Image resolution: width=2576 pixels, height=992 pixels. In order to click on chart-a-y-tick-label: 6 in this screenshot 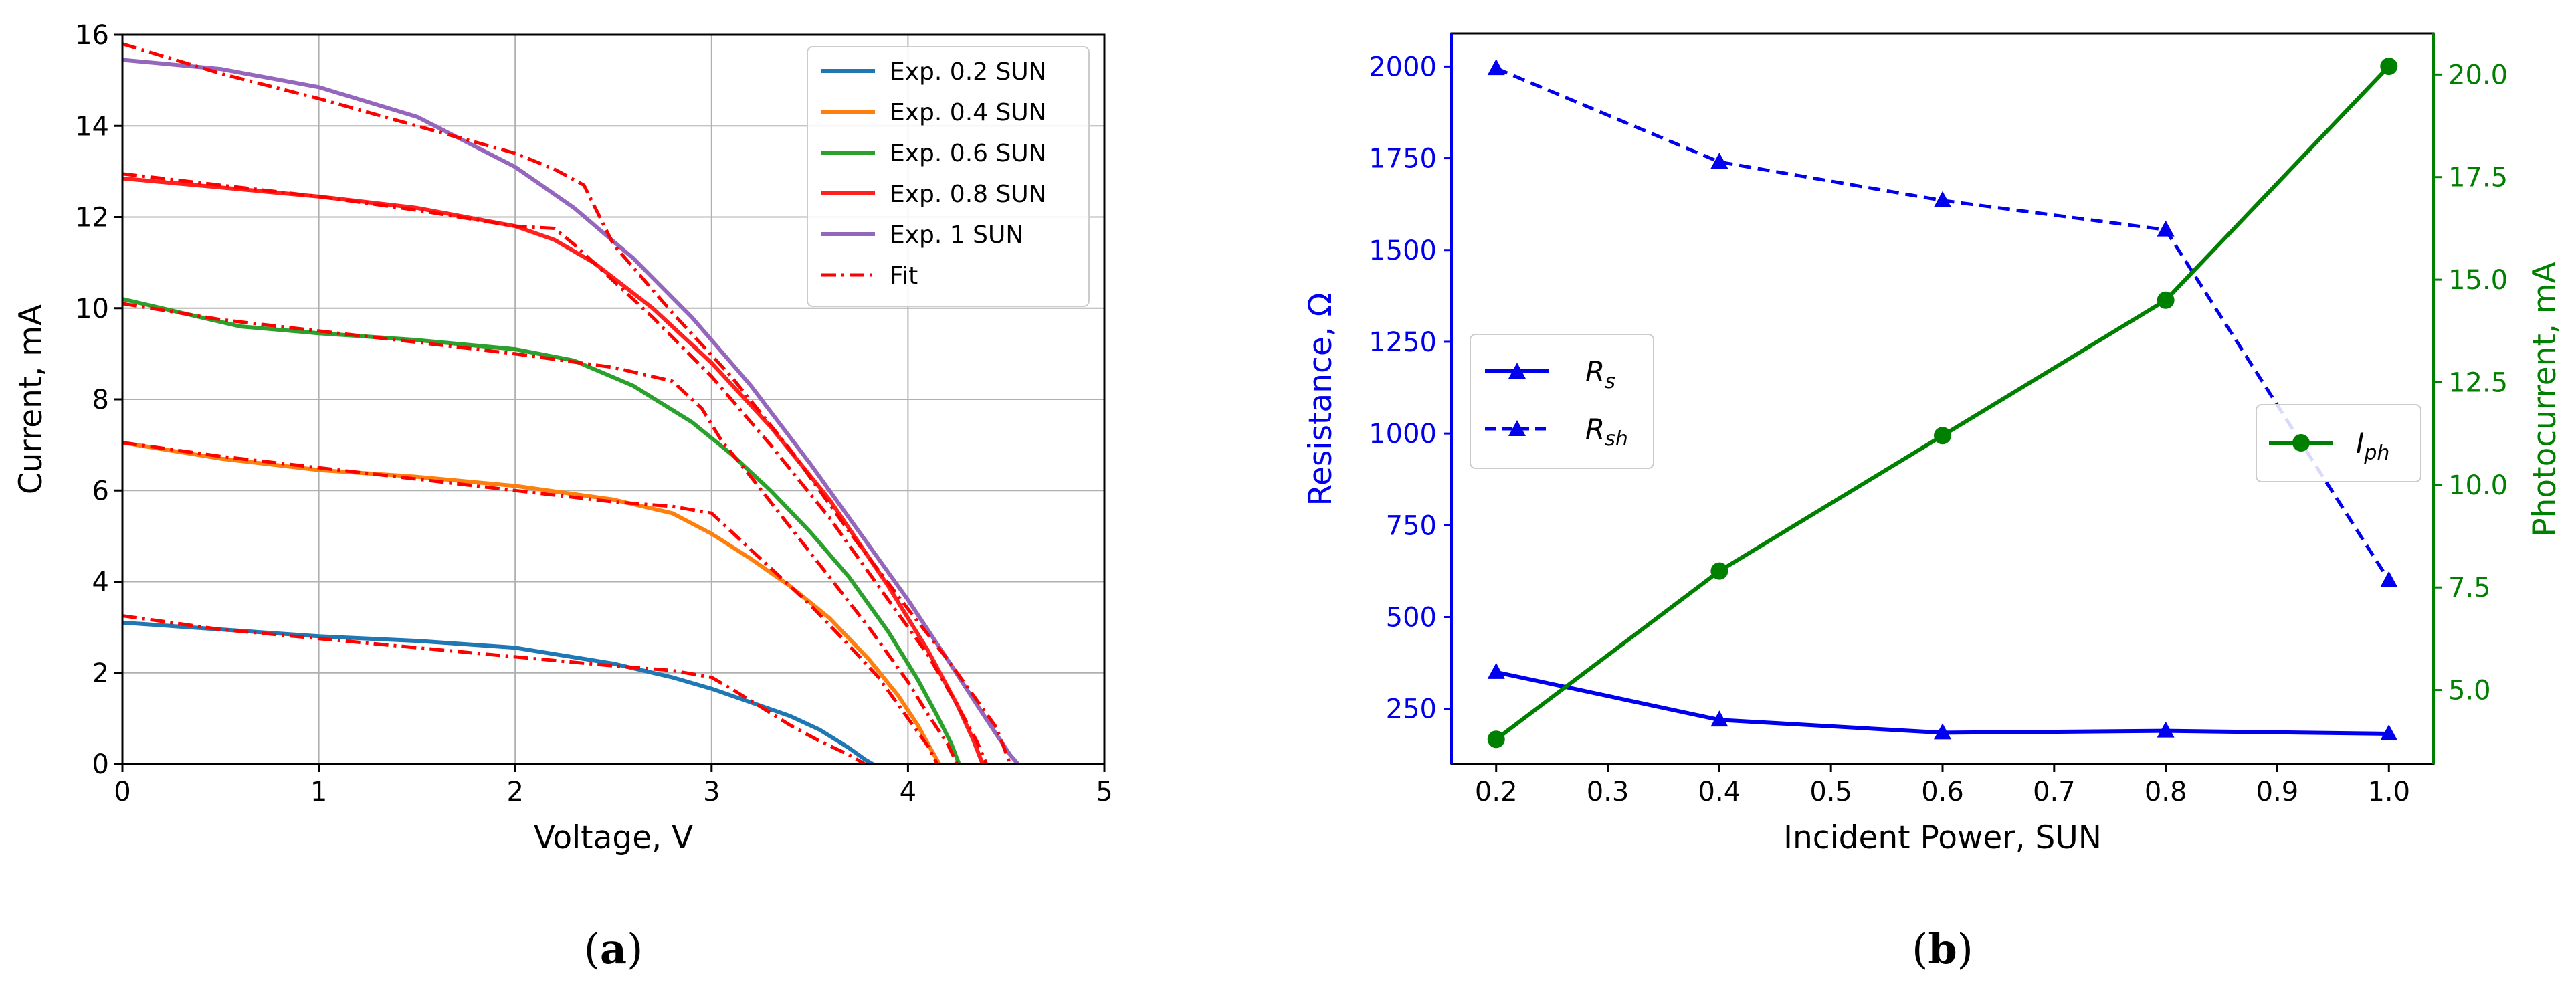, I will do `click(100, 491)`.